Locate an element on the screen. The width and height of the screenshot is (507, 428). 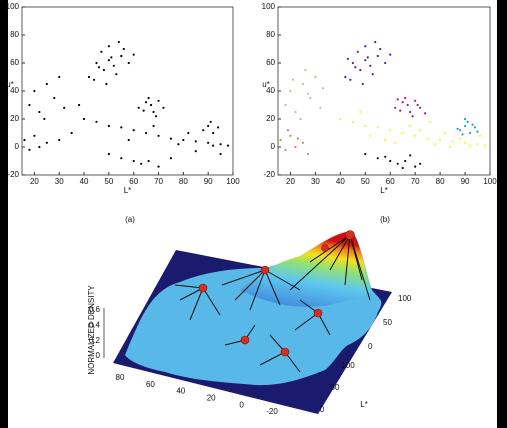
axis-tick-label: 0.4 is located at coordinates (95, 324).